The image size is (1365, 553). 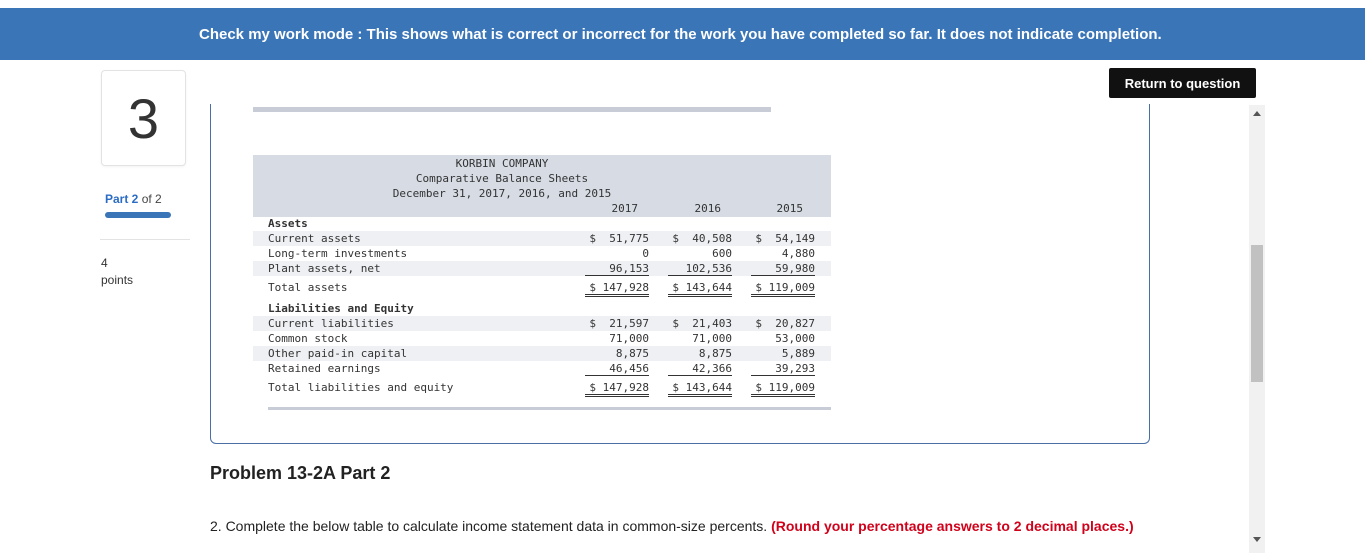 I want to click on statement-date: December 31, 2017, 2016, and 2015, so click(x=502, y=193).